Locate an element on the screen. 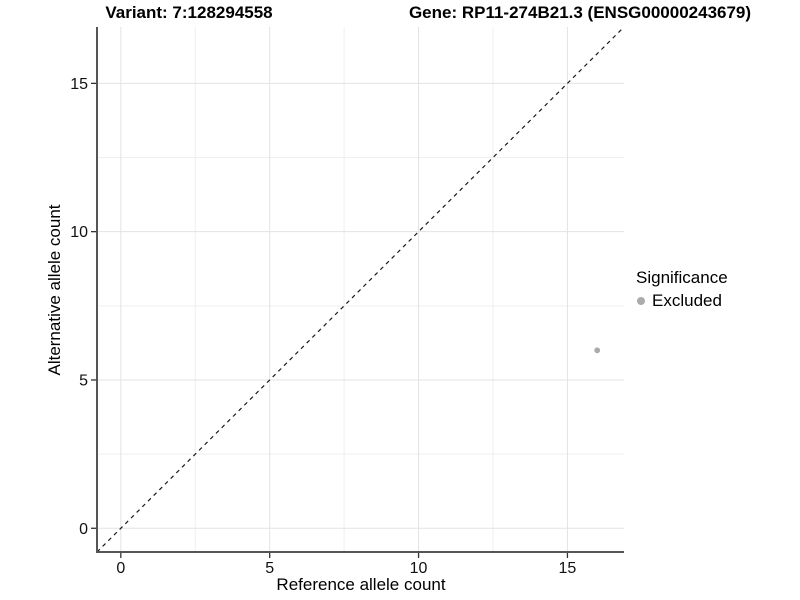 This screenshot has width=800, height=600. x-tick-label: 5 is located at coordinates (269, 568).